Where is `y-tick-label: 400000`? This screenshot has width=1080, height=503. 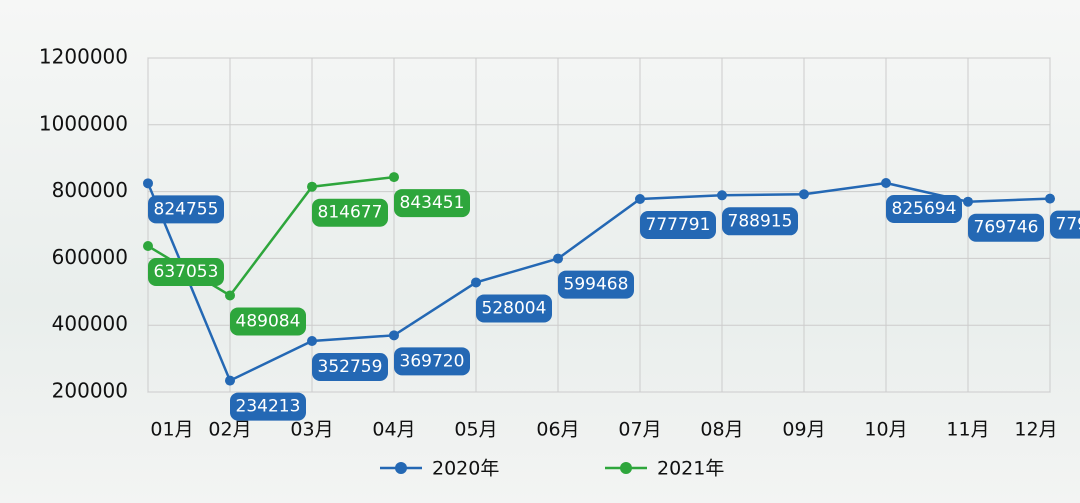 y-tick-label: 400000 is located at coordinates (90, 324).